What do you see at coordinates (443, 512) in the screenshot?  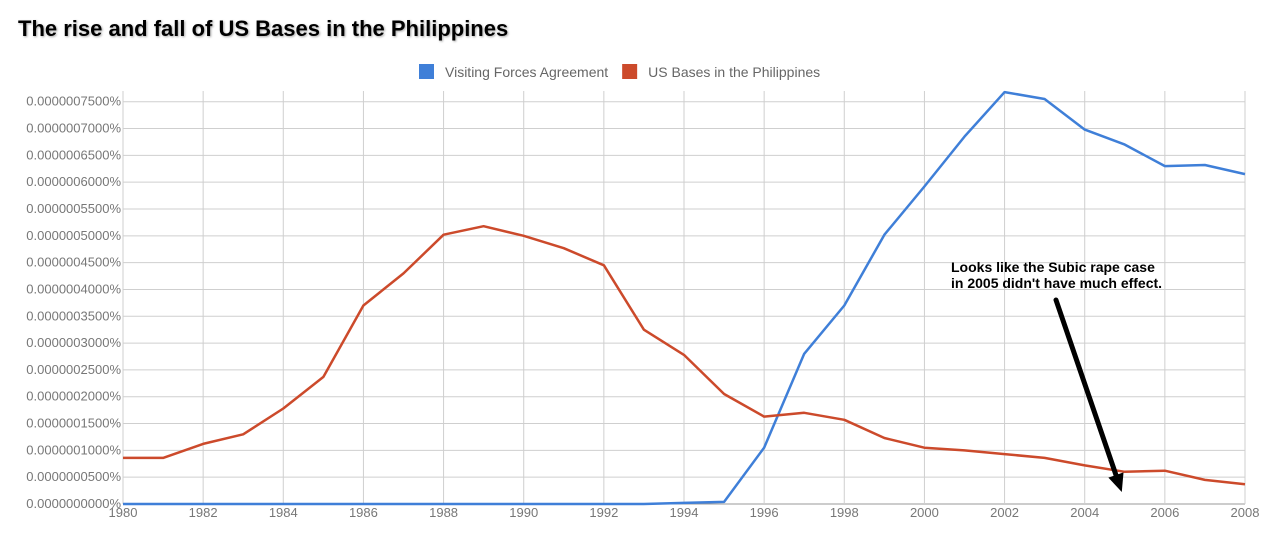 I see `x-tick-label: 1988` at bounding box center [443, 512].